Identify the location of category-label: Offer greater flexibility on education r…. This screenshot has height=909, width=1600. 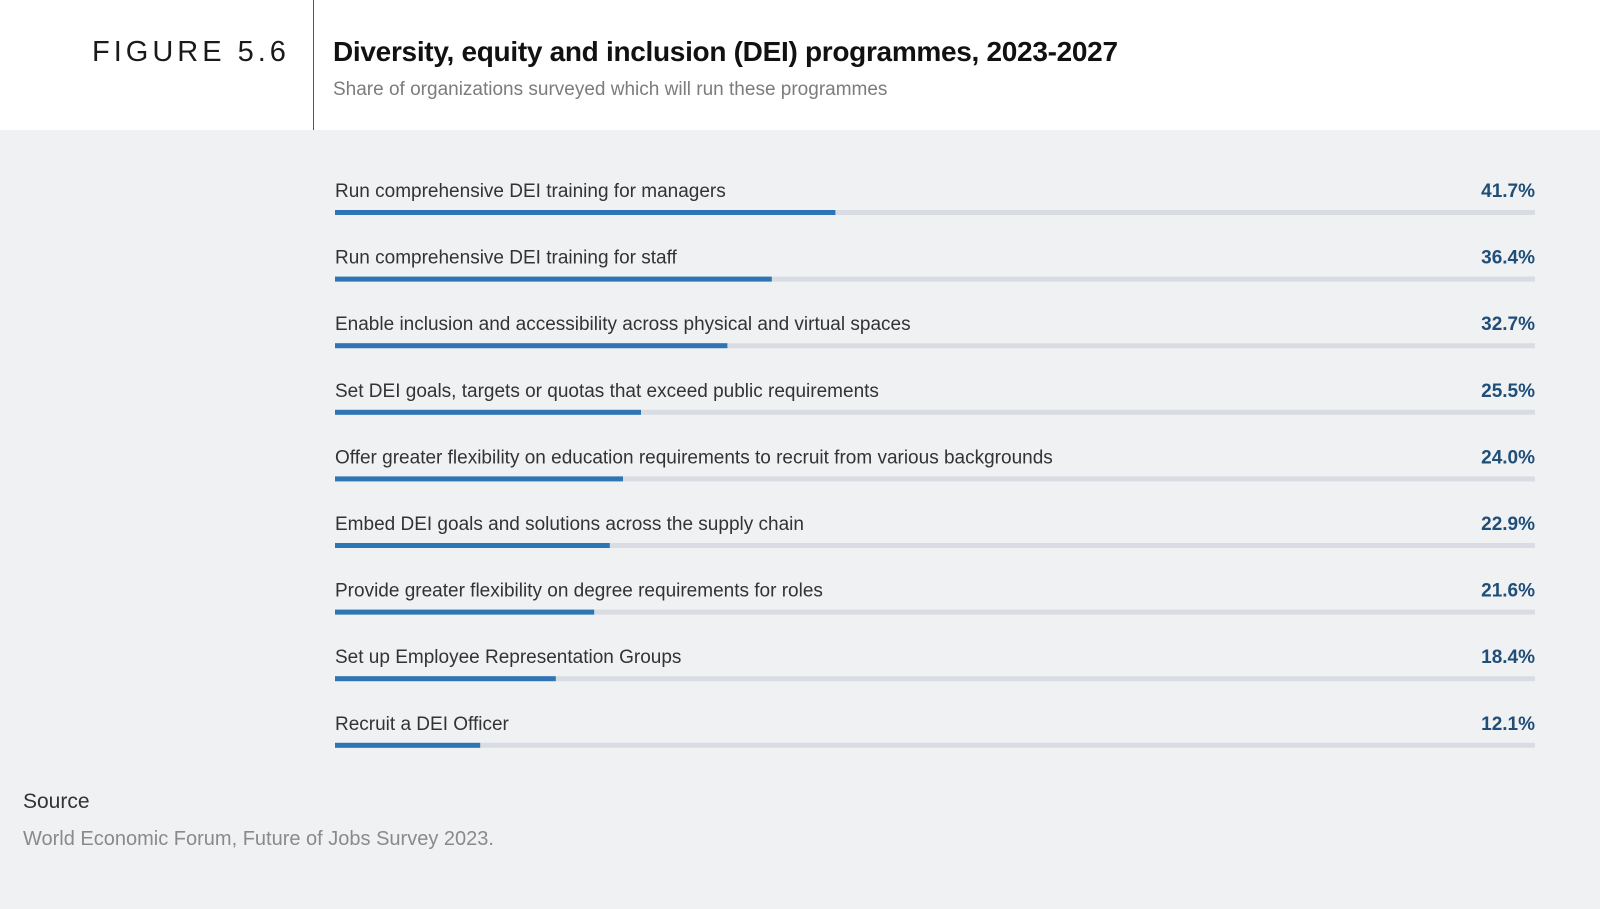
(694, 457).